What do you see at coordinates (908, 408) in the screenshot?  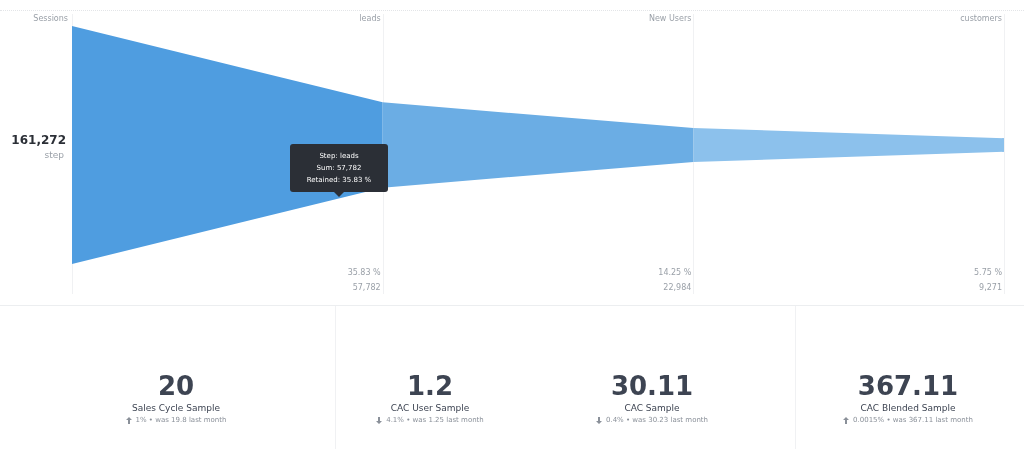 I see `text: CAC Blended Sample` at bounding box center [908, 408].